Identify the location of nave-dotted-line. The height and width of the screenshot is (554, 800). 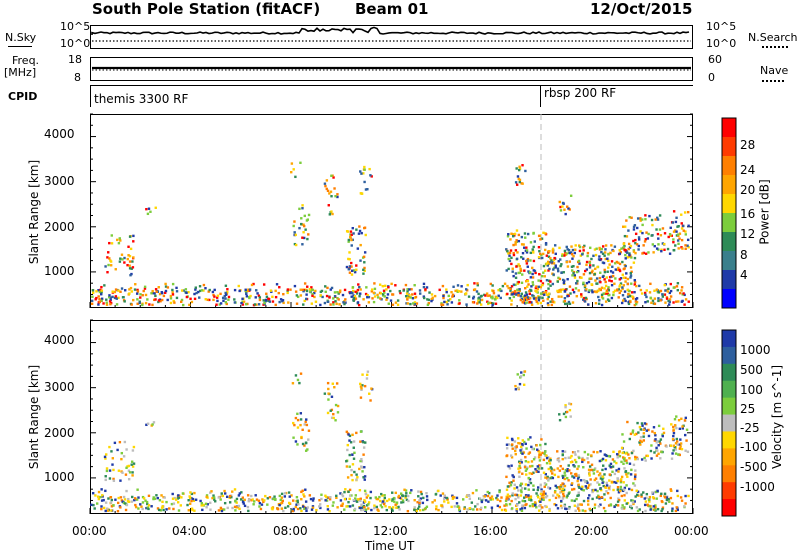
(773, 81).